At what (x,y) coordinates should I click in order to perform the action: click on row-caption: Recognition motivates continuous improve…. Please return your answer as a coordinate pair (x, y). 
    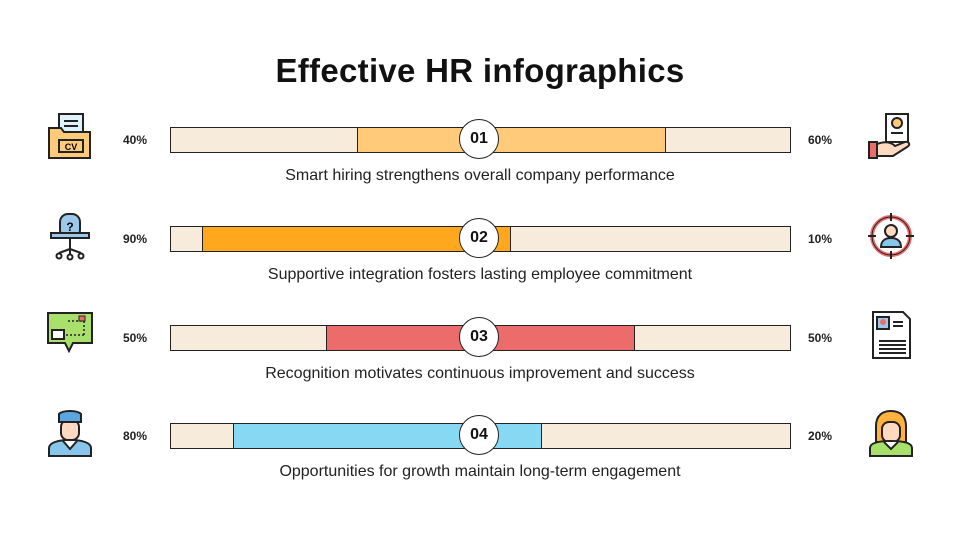
    Looking at the image, I should click on (480, 373).